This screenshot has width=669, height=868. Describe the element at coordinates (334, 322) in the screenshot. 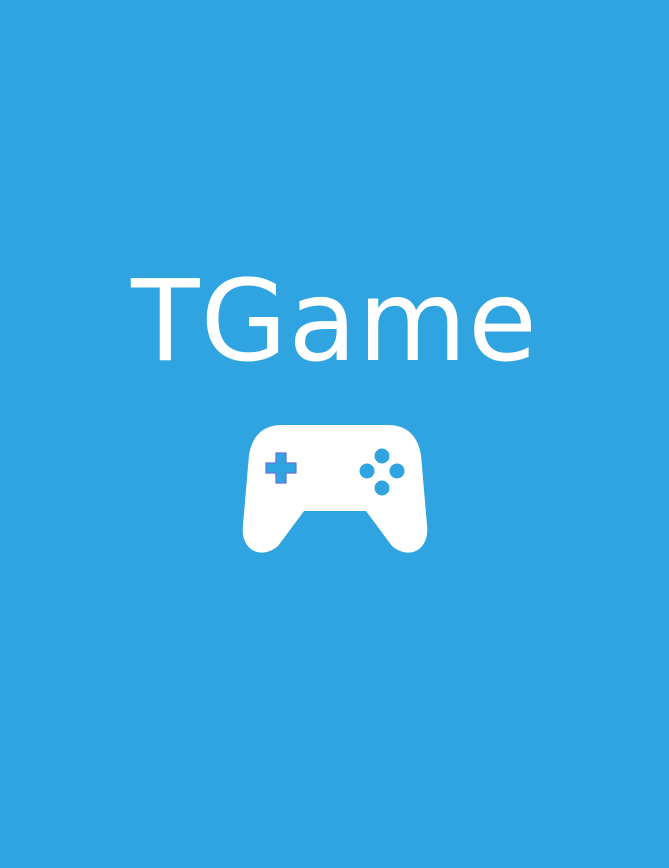

I see `app-title: TGame` at that location.